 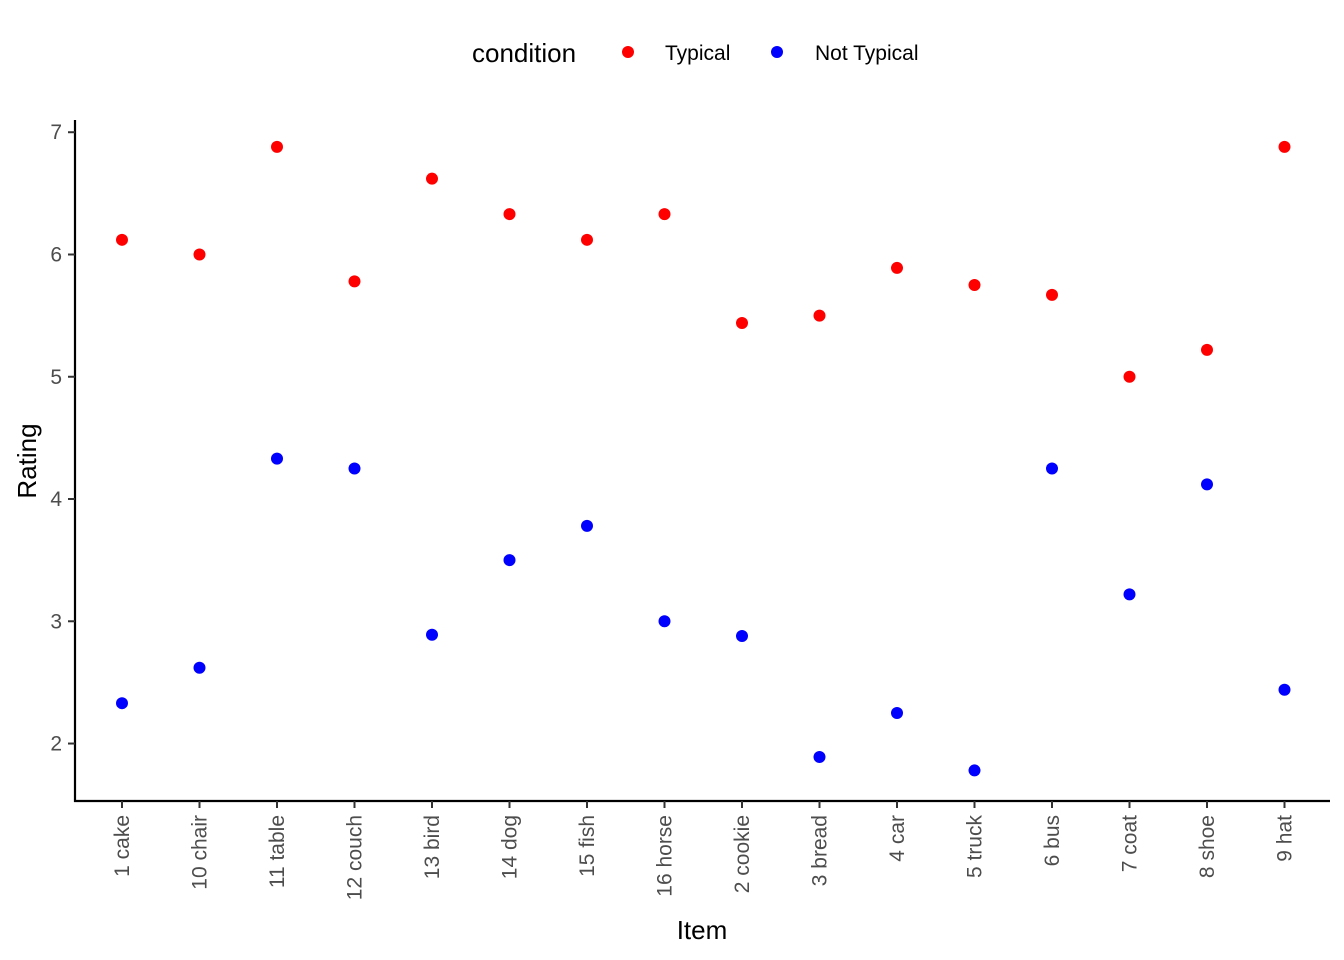 I want to click on legend: condition Typical Not Typical, so click(x=695, y=53).